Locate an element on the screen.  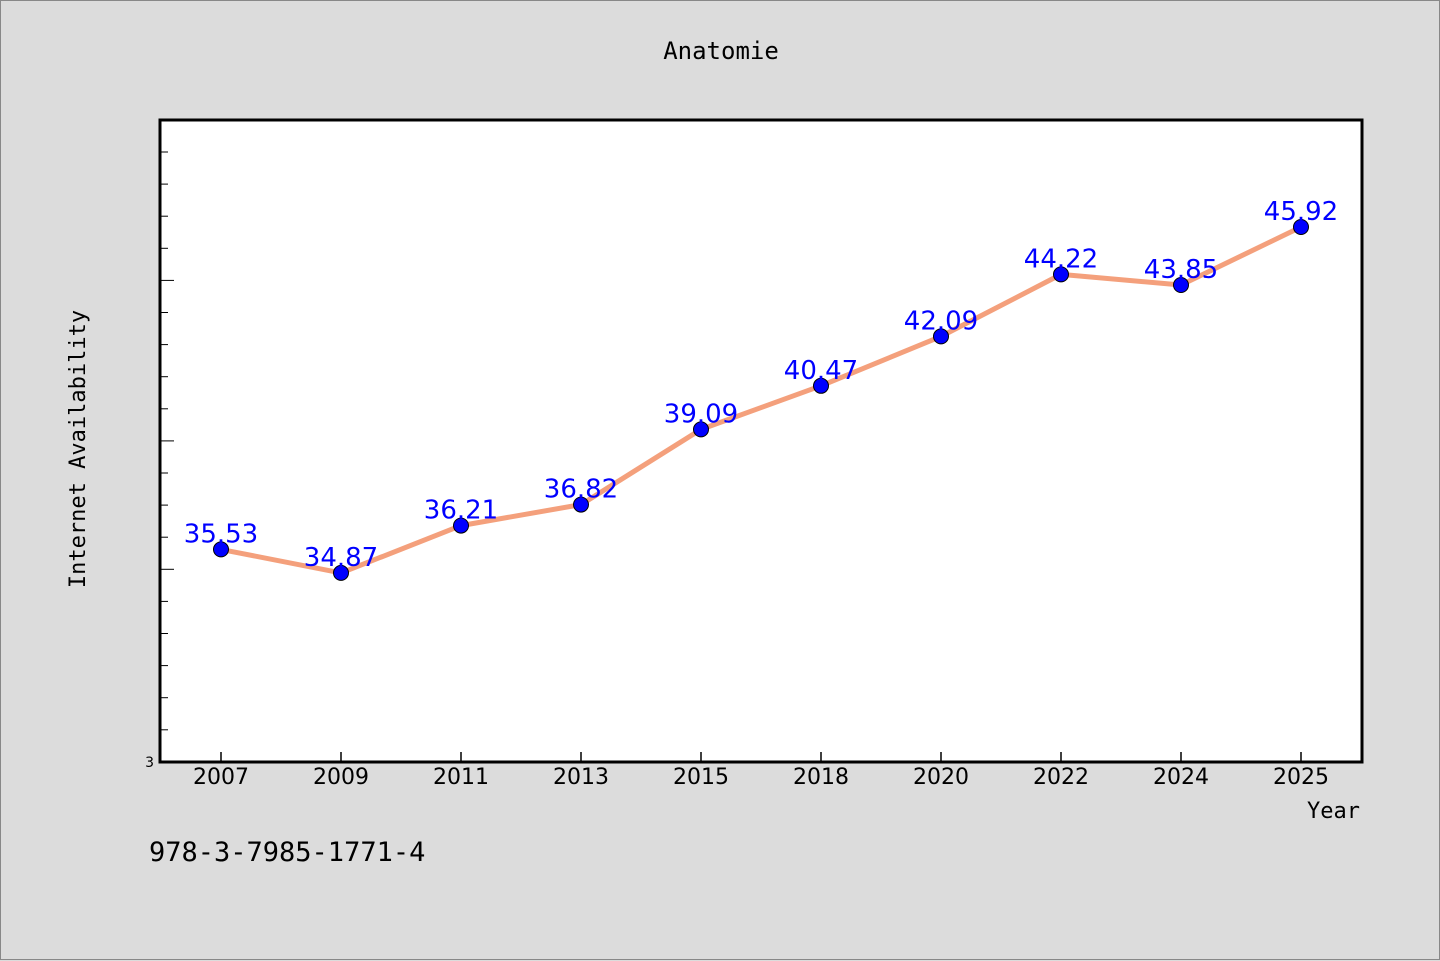
data-label: 44.22 is located at coordinates (1061, 259).